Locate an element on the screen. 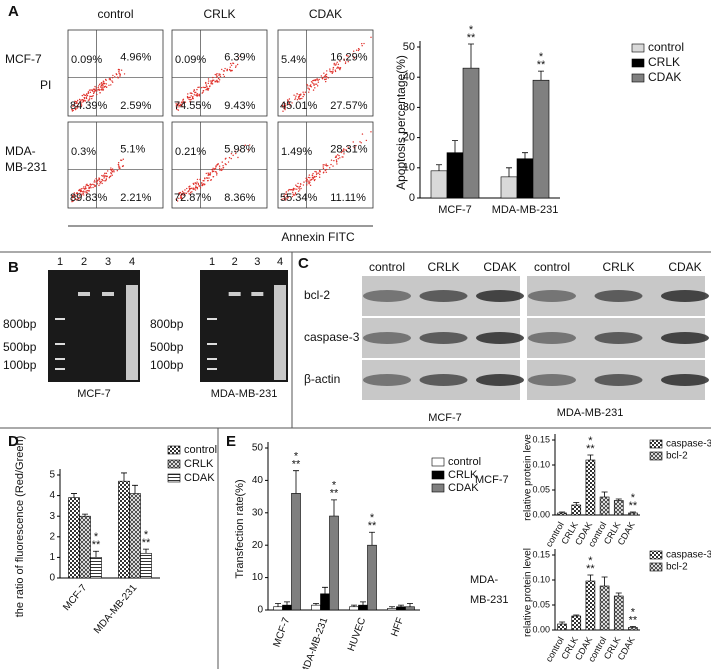 This screenshot has width=711, height=669. y-tick-label: 3 is located at coordinates (52, 516).